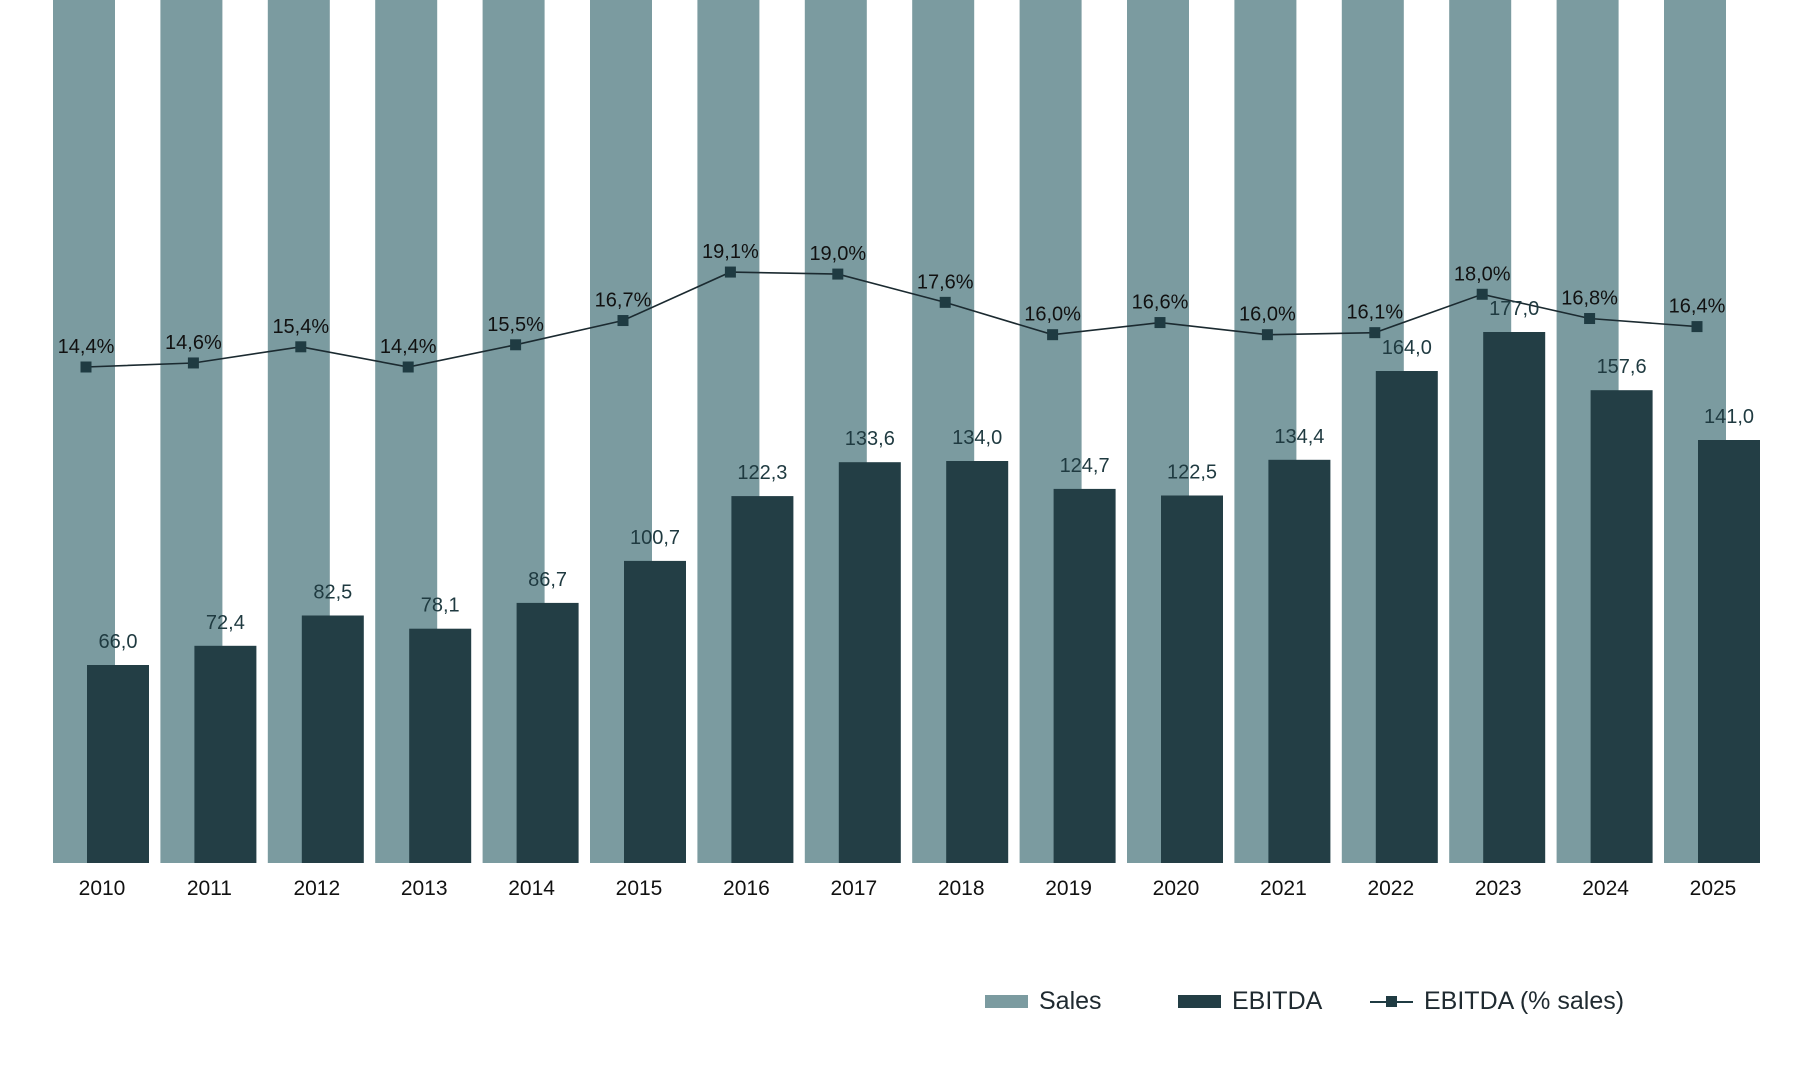 The height and width of the screenshot is (1082, 1800). What do you see at coordinates (408, 367) in the screenshot?
I see `ebitda-pct-marker-2013` at bounding box center [408, 367].